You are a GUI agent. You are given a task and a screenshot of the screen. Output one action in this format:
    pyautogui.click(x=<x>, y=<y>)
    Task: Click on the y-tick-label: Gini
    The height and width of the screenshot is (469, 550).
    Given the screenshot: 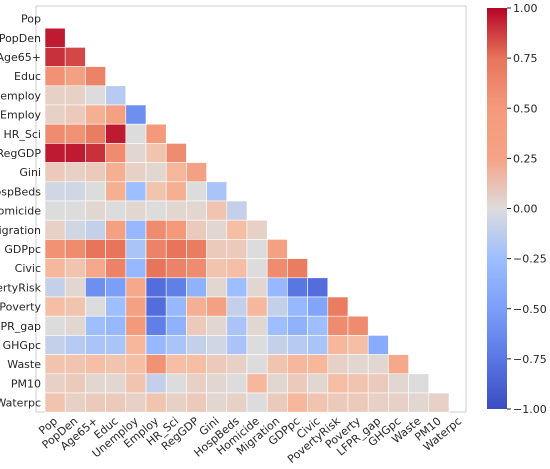 What is the action you would take?
    pyautogui.click(x=30, y=172)
    